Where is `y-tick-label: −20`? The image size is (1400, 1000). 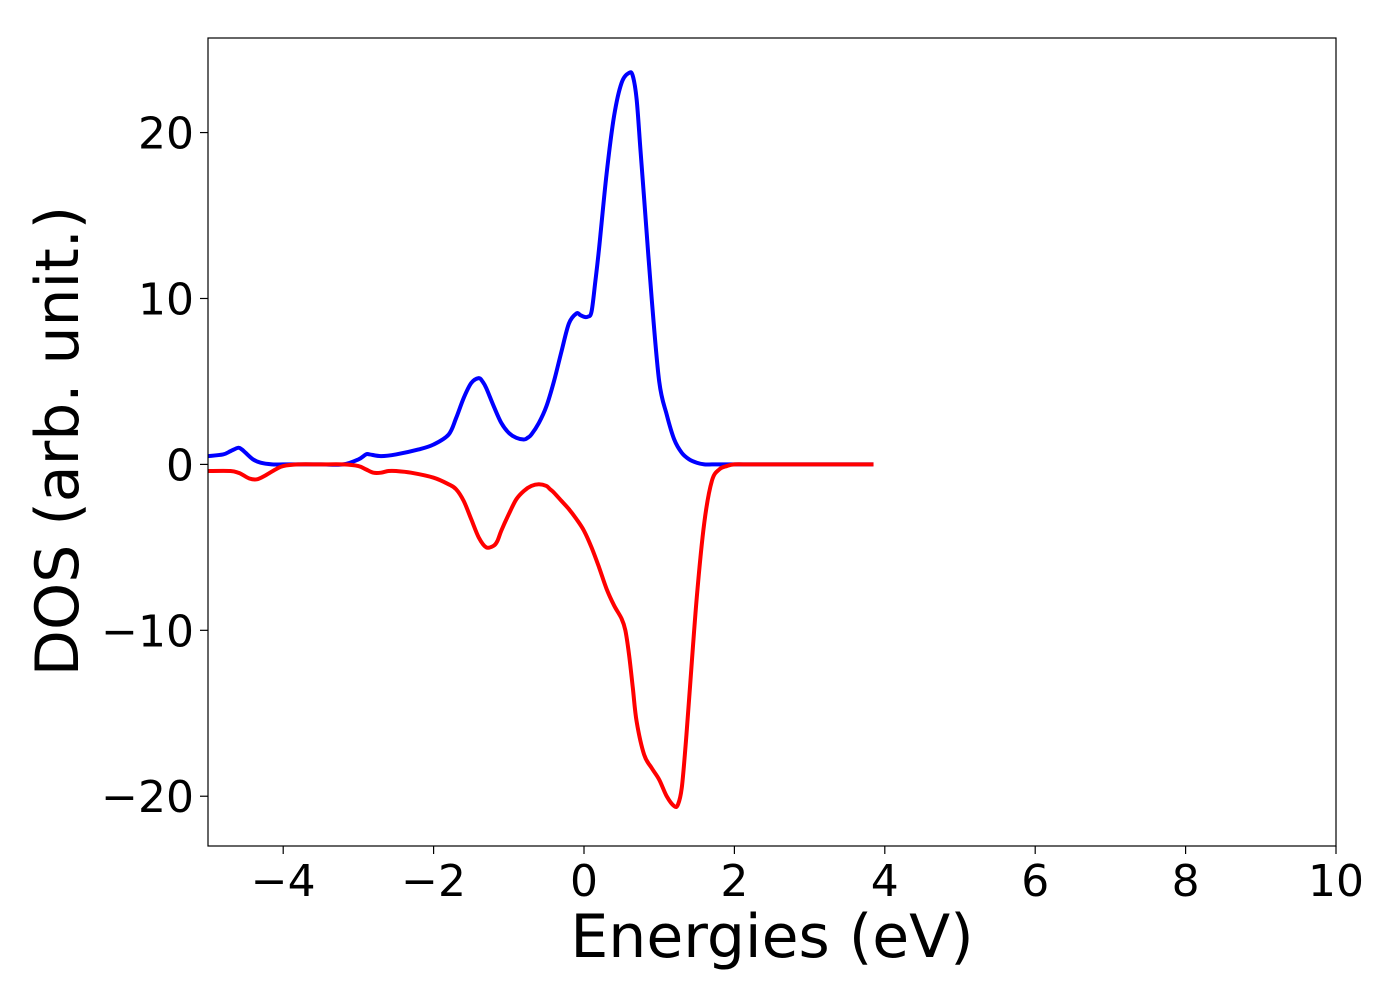 y-tick-label: −20 is located at coordinates (147, 797).